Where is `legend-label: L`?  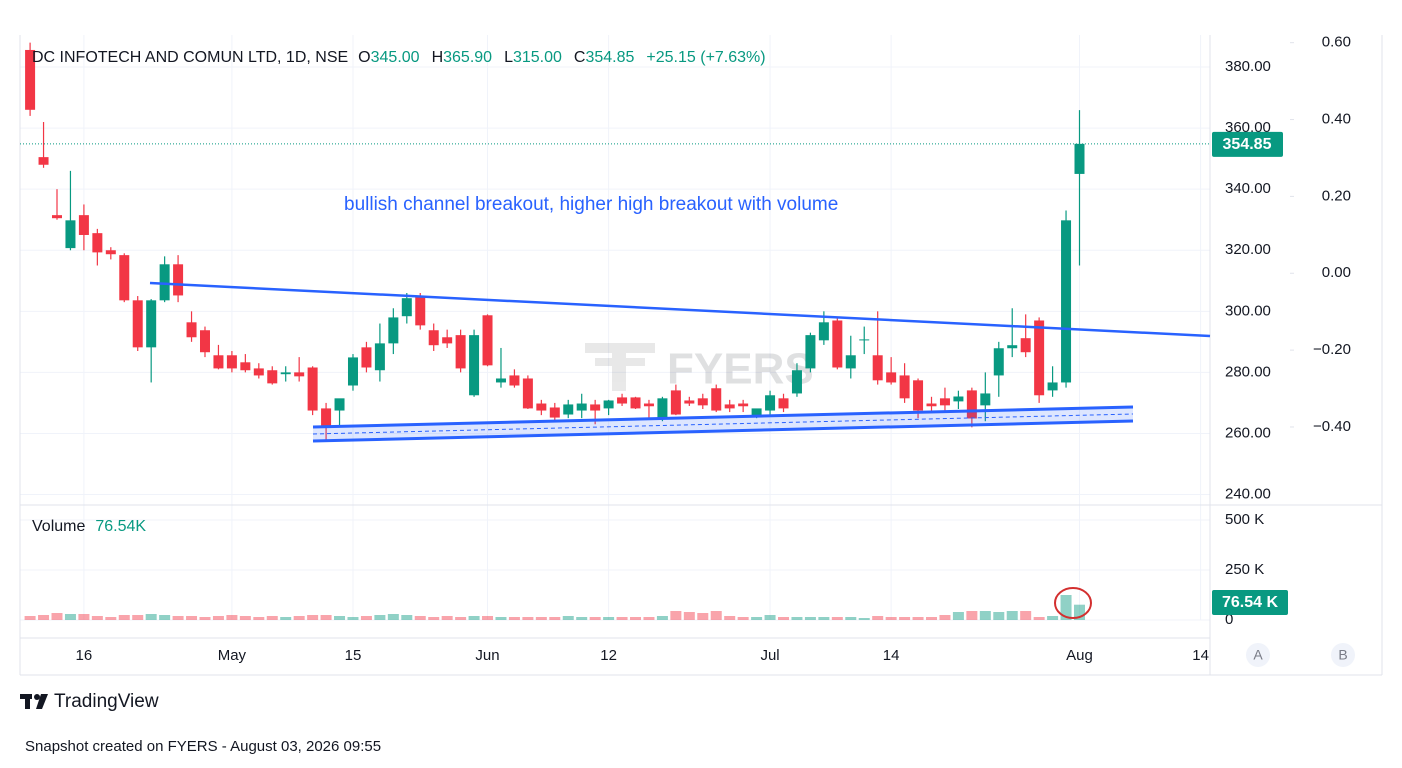 legend-label: L is located at coordinates (508, 57).